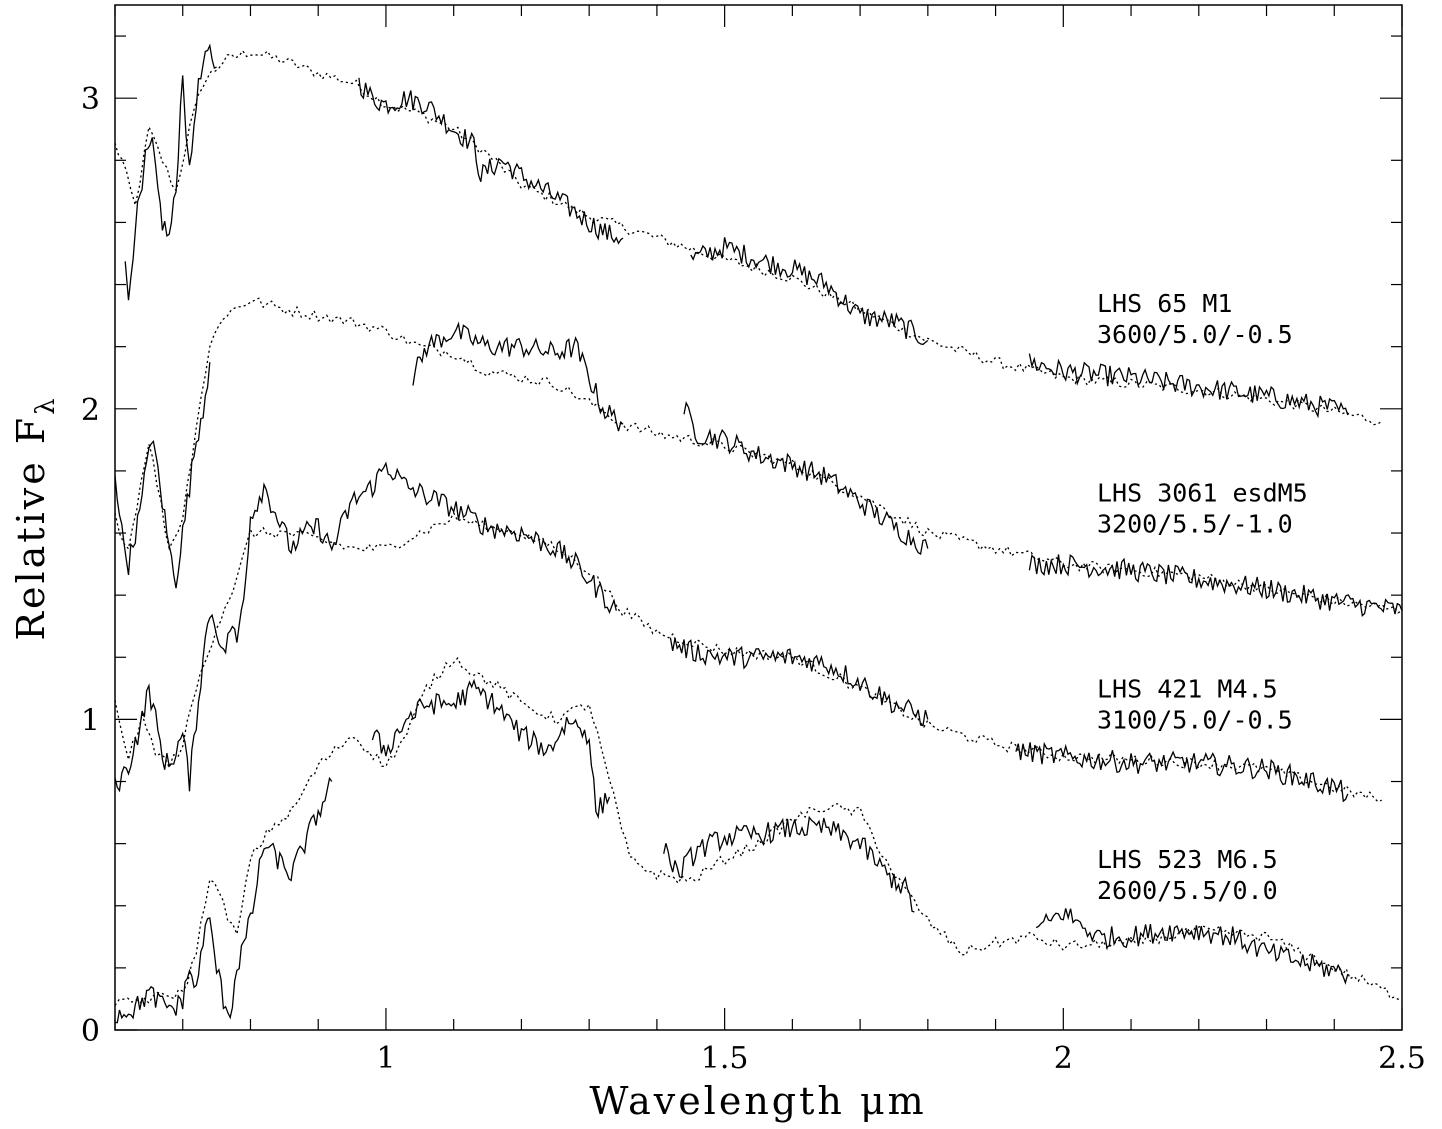  What do you see at coordinates (1402, 1058) in the screenshot?
I see `x-tick-label: 2.5` at bounding box center [1402, 1058].